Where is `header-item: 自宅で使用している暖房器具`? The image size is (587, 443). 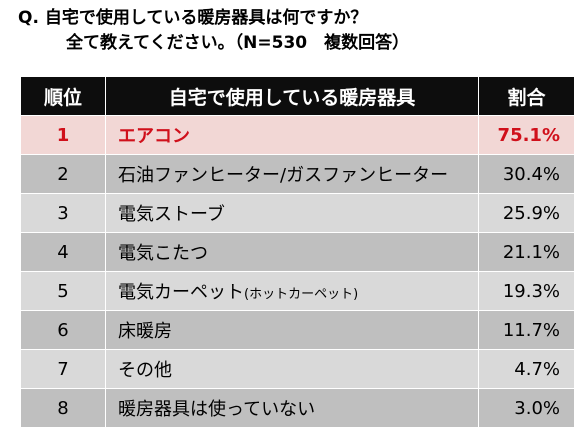
header-item: 自宅で使用している暖房器具 is located at coordinates (292, 96).